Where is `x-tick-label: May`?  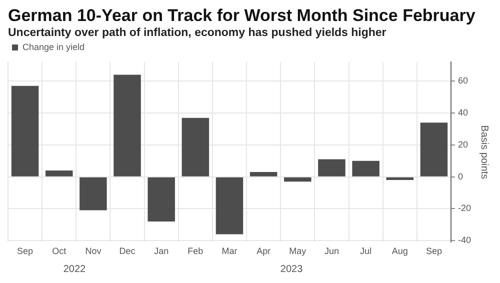 x-tick-label: May is located at coordinates (298, 251).